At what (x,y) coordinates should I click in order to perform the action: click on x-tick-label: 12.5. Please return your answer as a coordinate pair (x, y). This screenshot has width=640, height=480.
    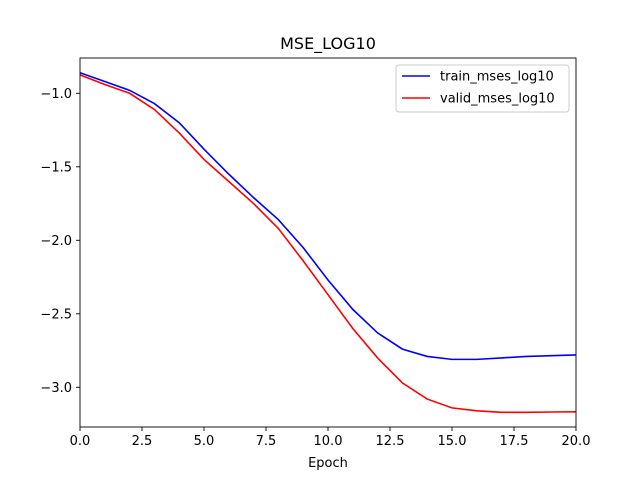
    Looking at the image, I should click on (390, 441).